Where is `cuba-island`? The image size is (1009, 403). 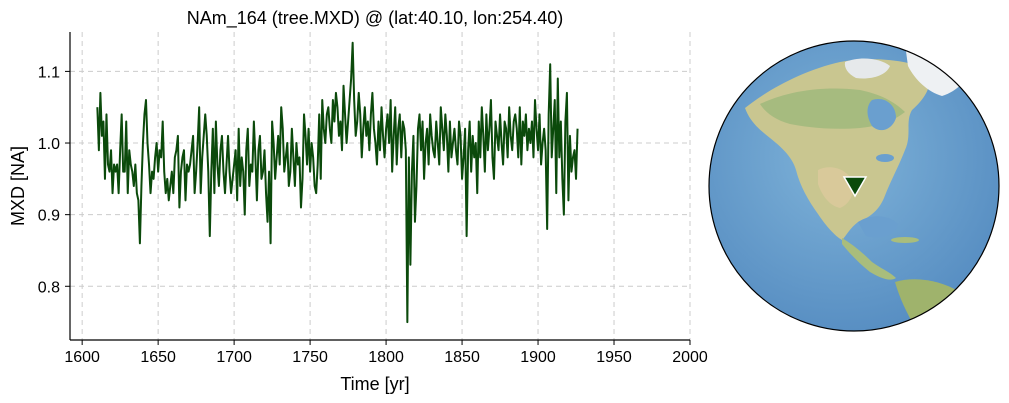
cuba-island is located at coordinates (905, 240).